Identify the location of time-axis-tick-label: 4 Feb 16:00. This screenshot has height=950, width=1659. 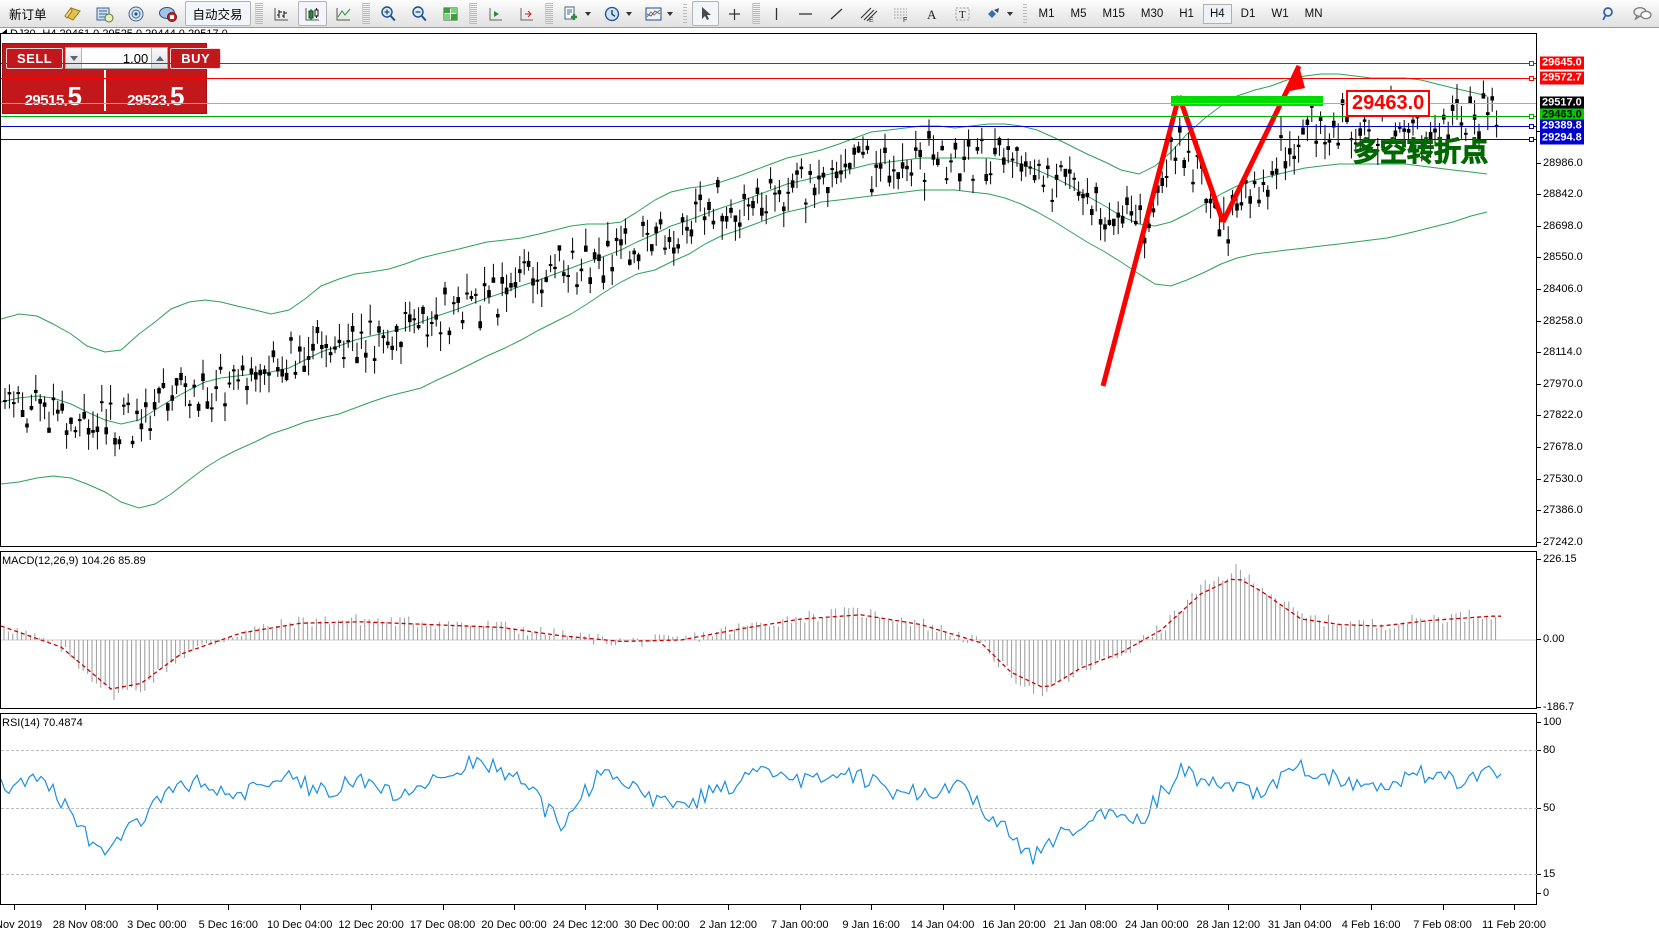
(1371, 925).